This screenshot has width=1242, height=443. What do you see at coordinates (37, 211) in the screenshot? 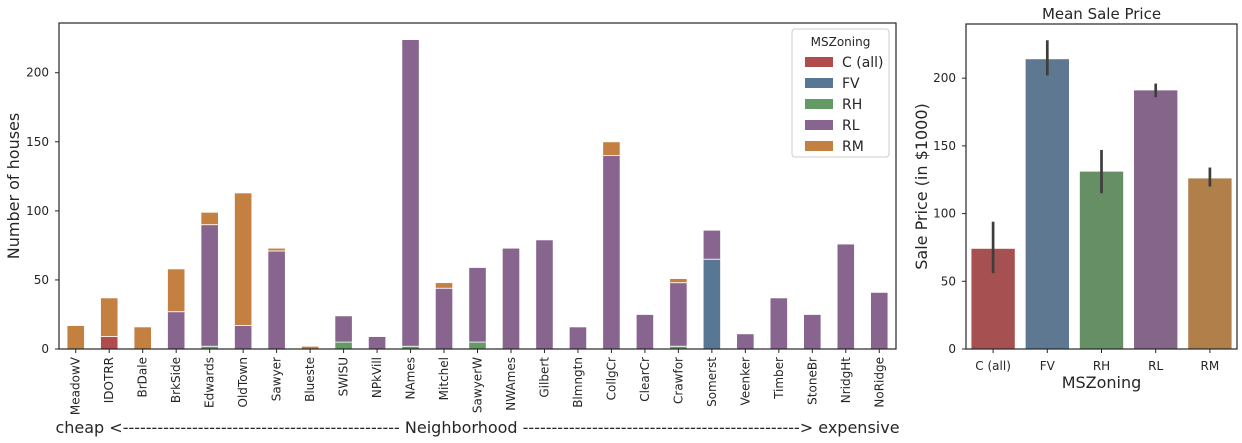
I see `y-tick-label-100: 100` at bounding box center [37, 211].